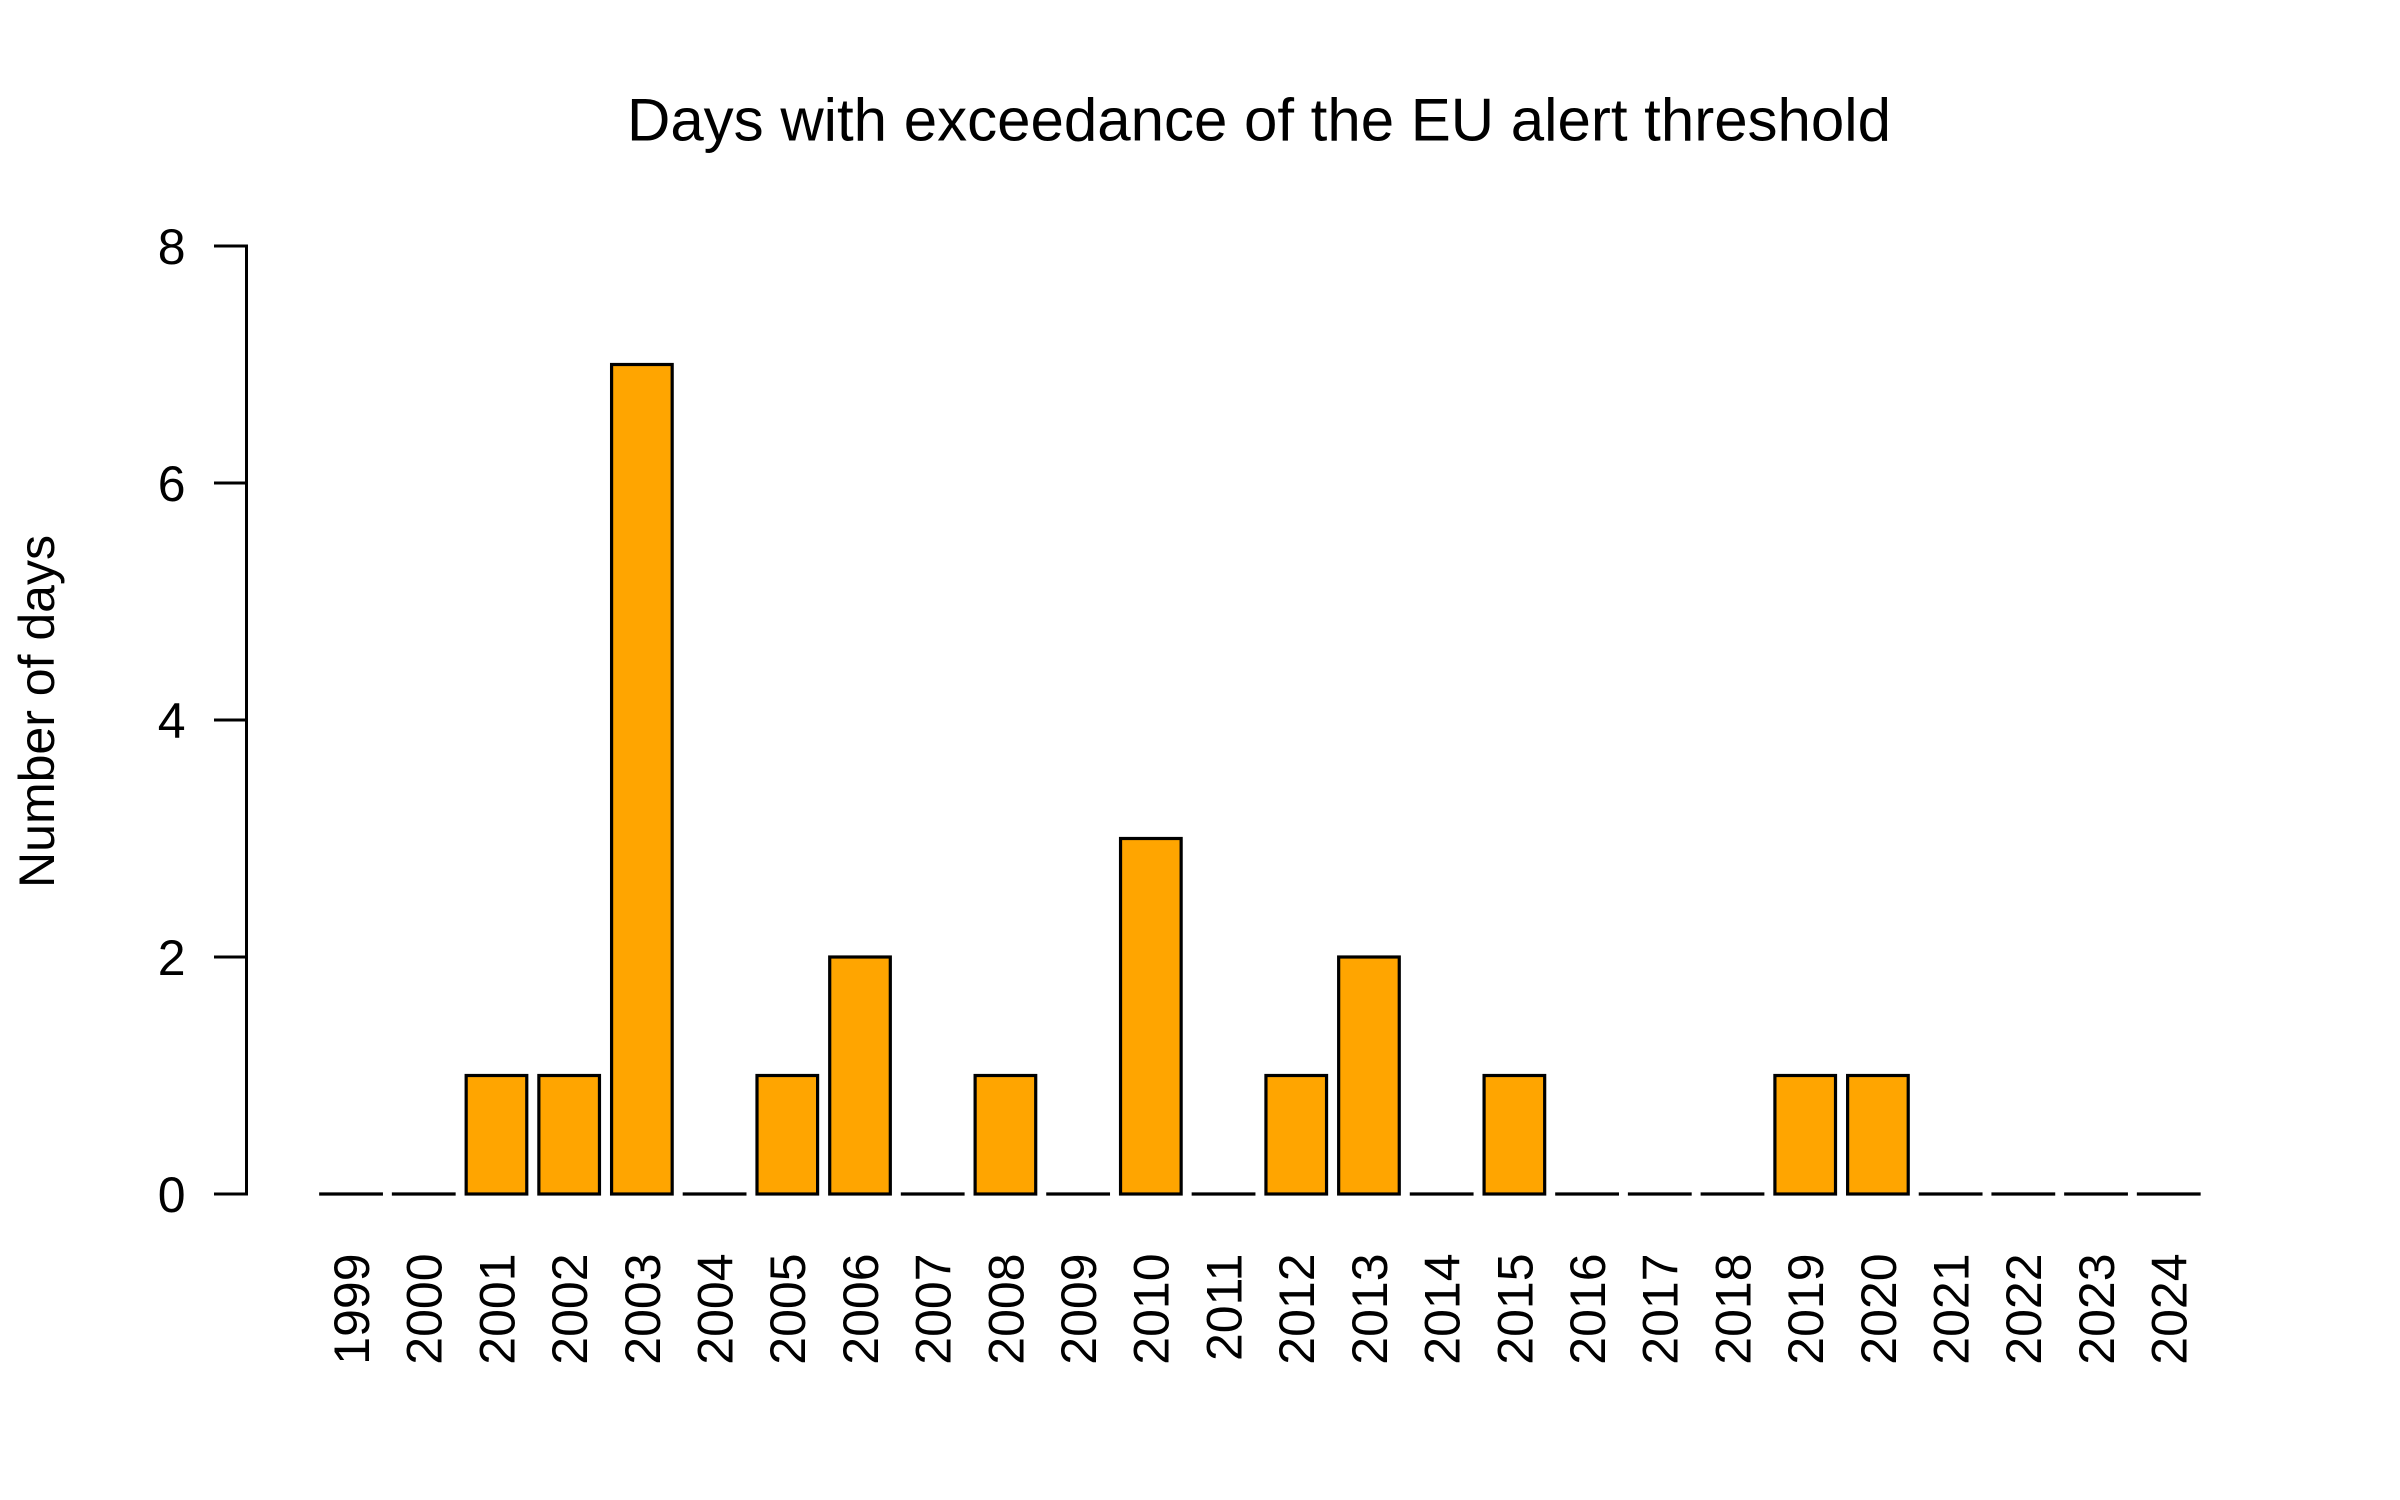 This screenshot has height=1500, width=2400. I want to click on svg-text: 4, so click(172, 721).